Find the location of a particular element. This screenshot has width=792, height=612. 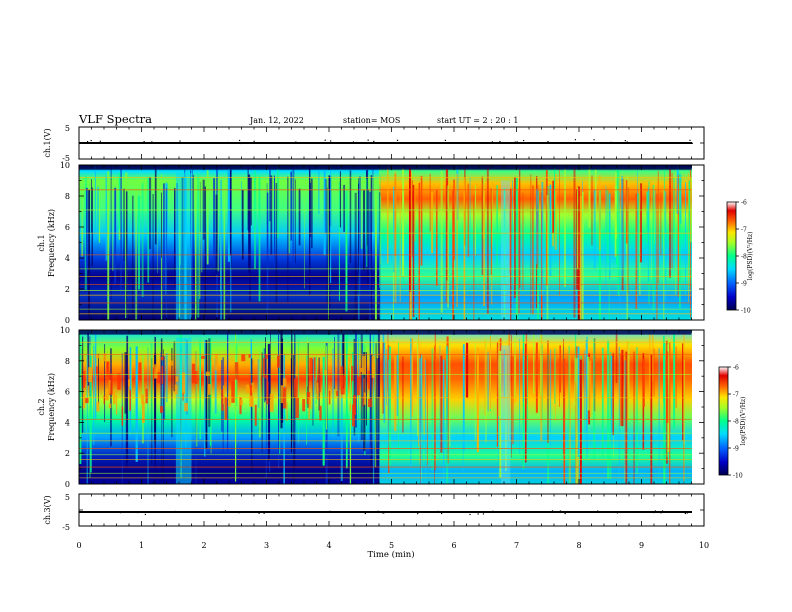

ch3-voltage-panel: 5 -5 ch.3(V) is located at coordinates (374, 512).